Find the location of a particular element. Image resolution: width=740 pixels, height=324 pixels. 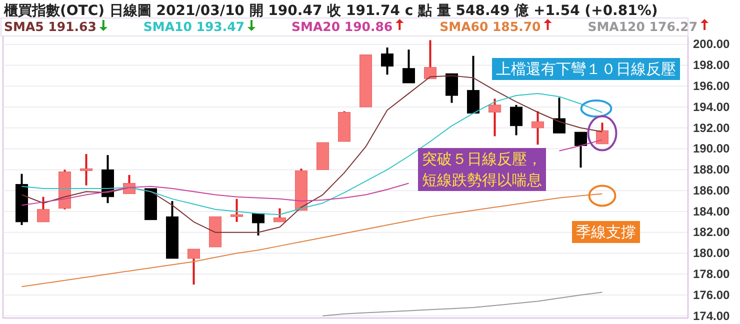

y-tick-label: 200.00 is located at coordinates (711, 44).